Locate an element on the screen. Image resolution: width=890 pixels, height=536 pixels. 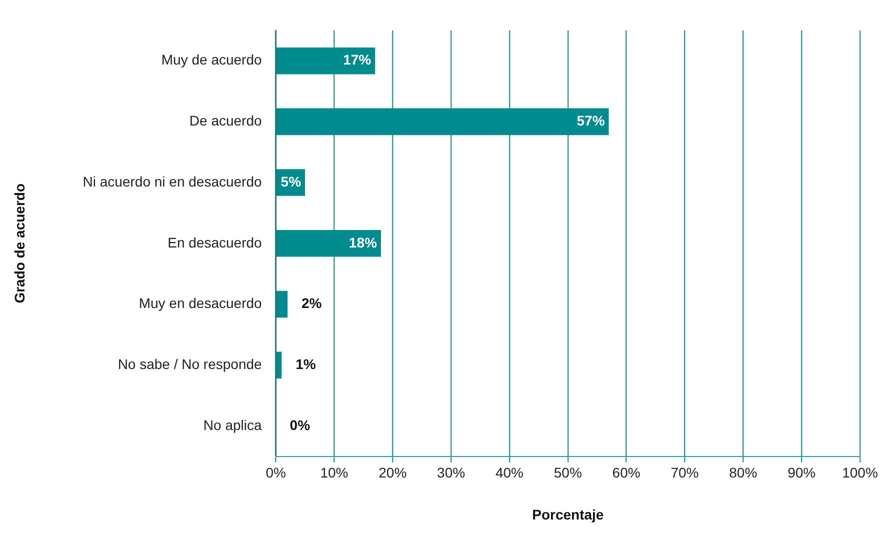
x-tick-label: 100% is located at coordinates (860, 472).